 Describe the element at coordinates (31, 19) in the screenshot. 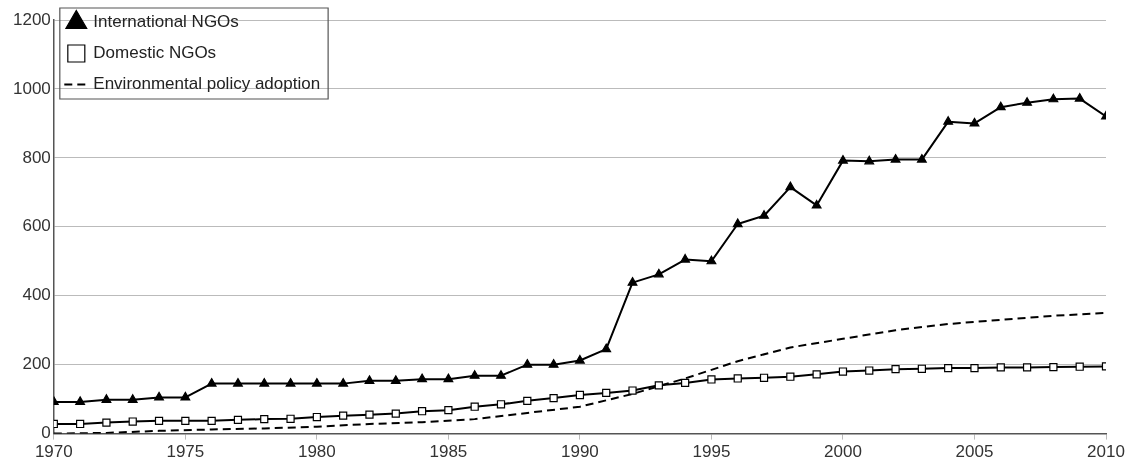

I see `y-tick-label: 1200` at that location.